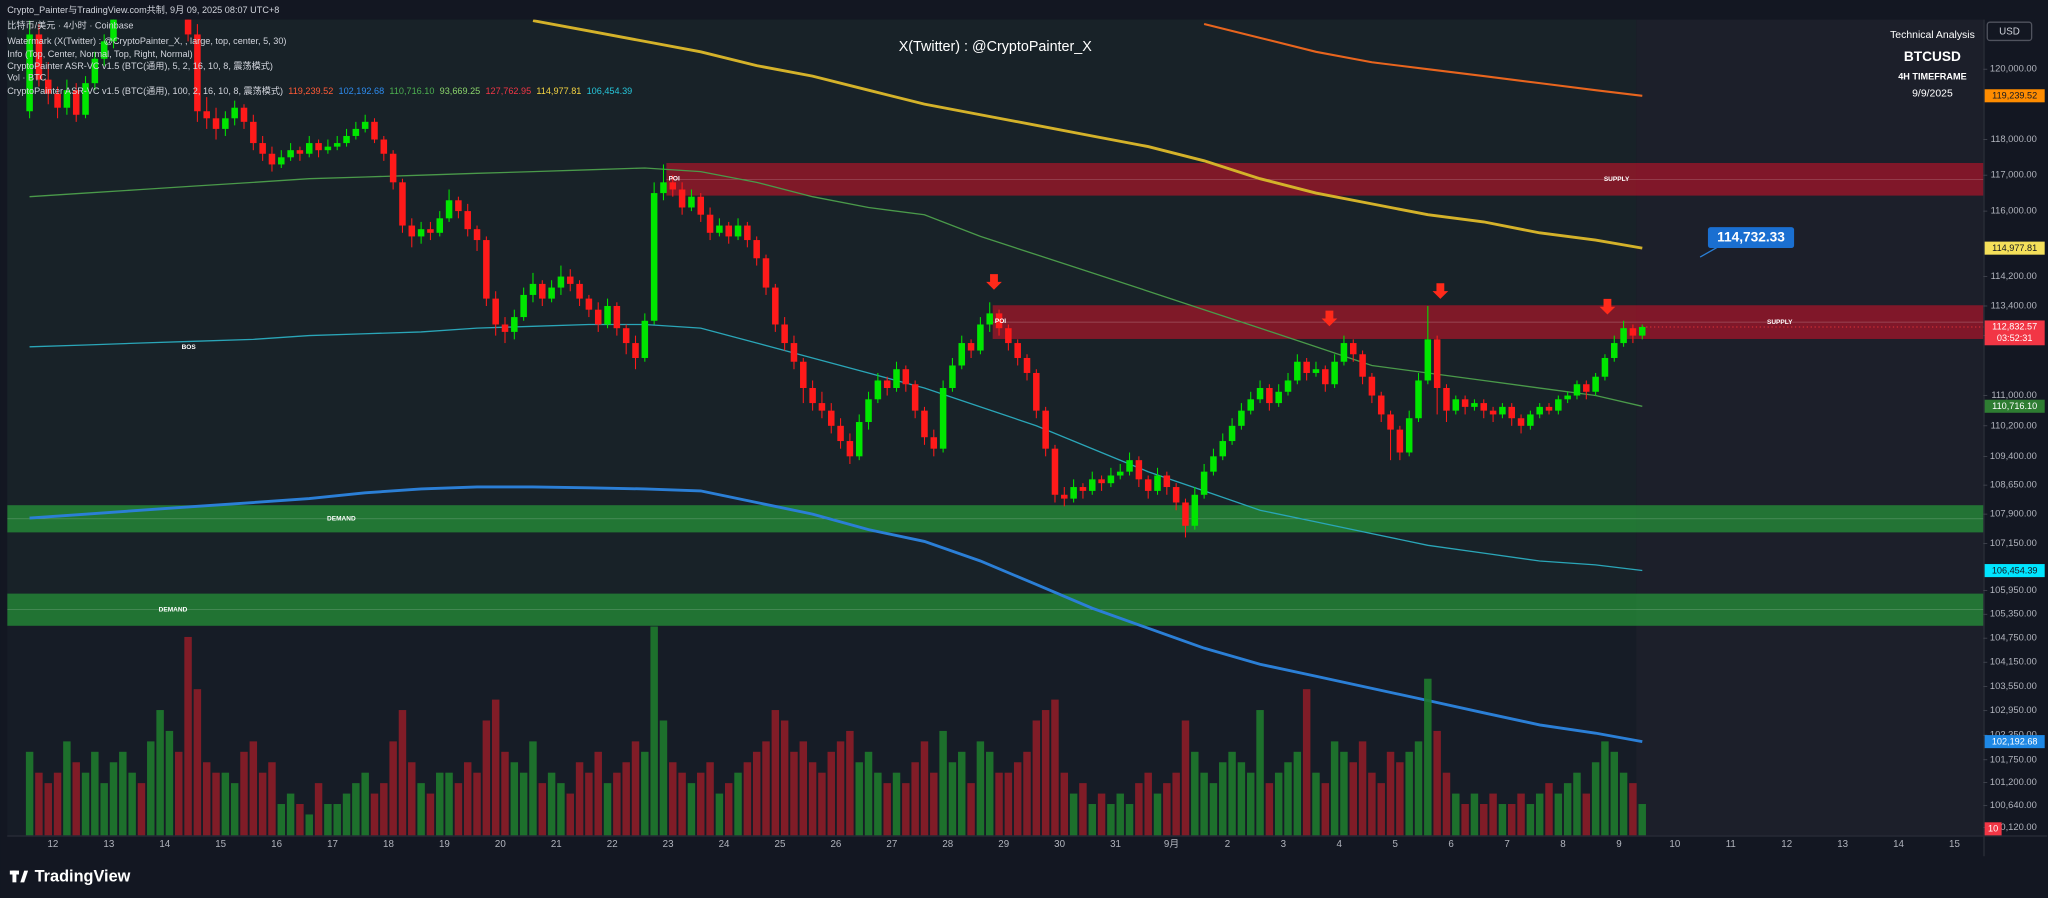  I want to click on callout-label: 114,732.33, so click(1751, 237).